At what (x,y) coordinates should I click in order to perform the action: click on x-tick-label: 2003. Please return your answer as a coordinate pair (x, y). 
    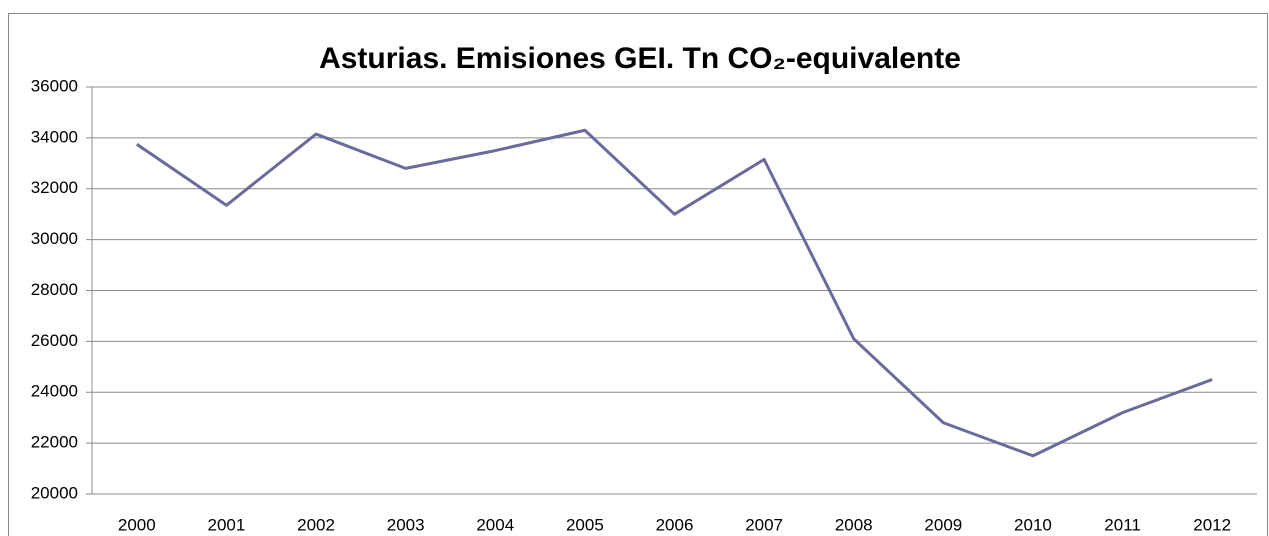
    Looking at the image, I should click on (406, 524).